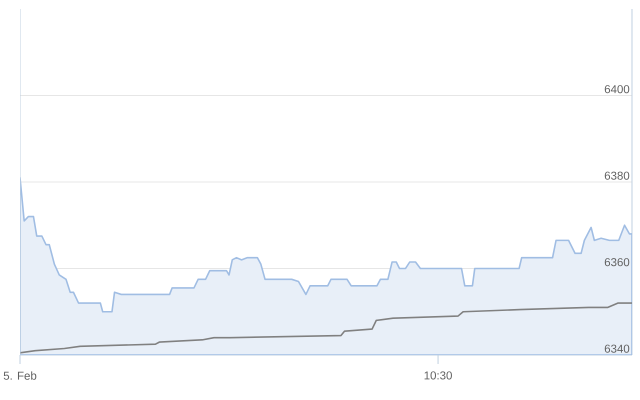  What do you see at coordinates (617, 176) in the screenshot?
I see `y-tick-label: 6380` at bounding box center [617, 176].